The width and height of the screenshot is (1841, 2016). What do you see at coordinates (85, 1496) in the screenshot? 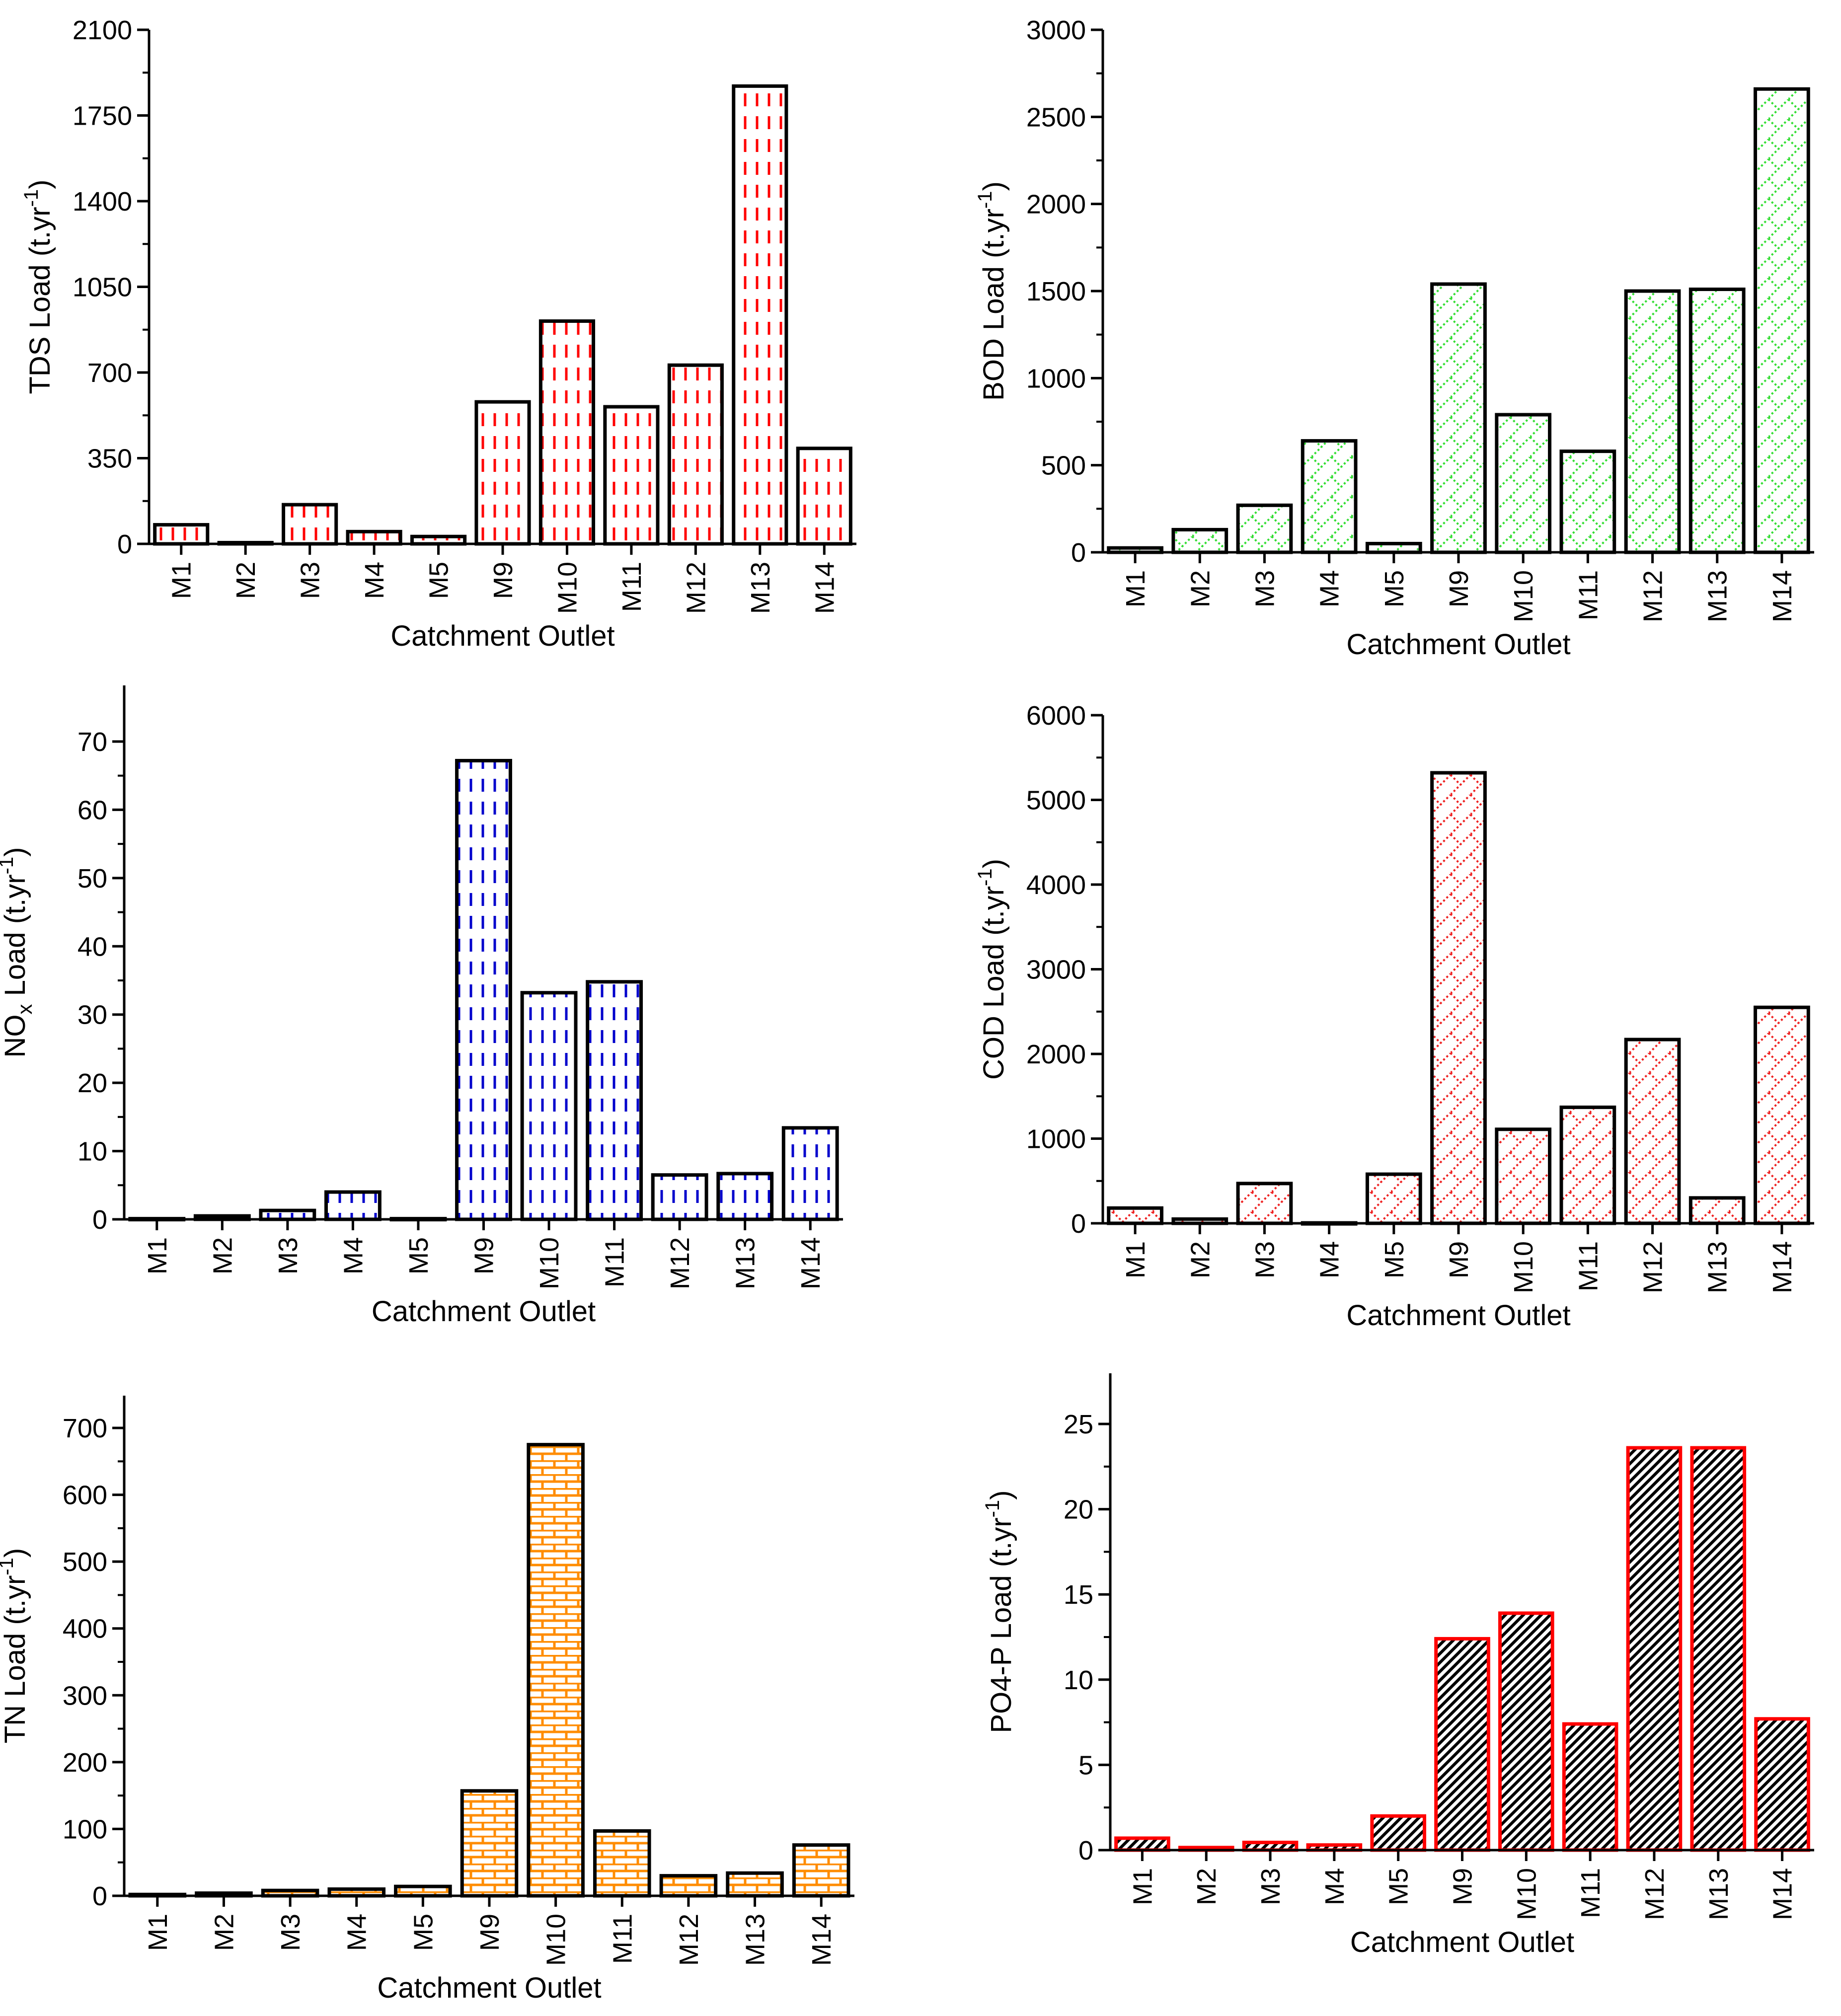
I see `y-tick-label: 600` at bounding box center [85, 1496].